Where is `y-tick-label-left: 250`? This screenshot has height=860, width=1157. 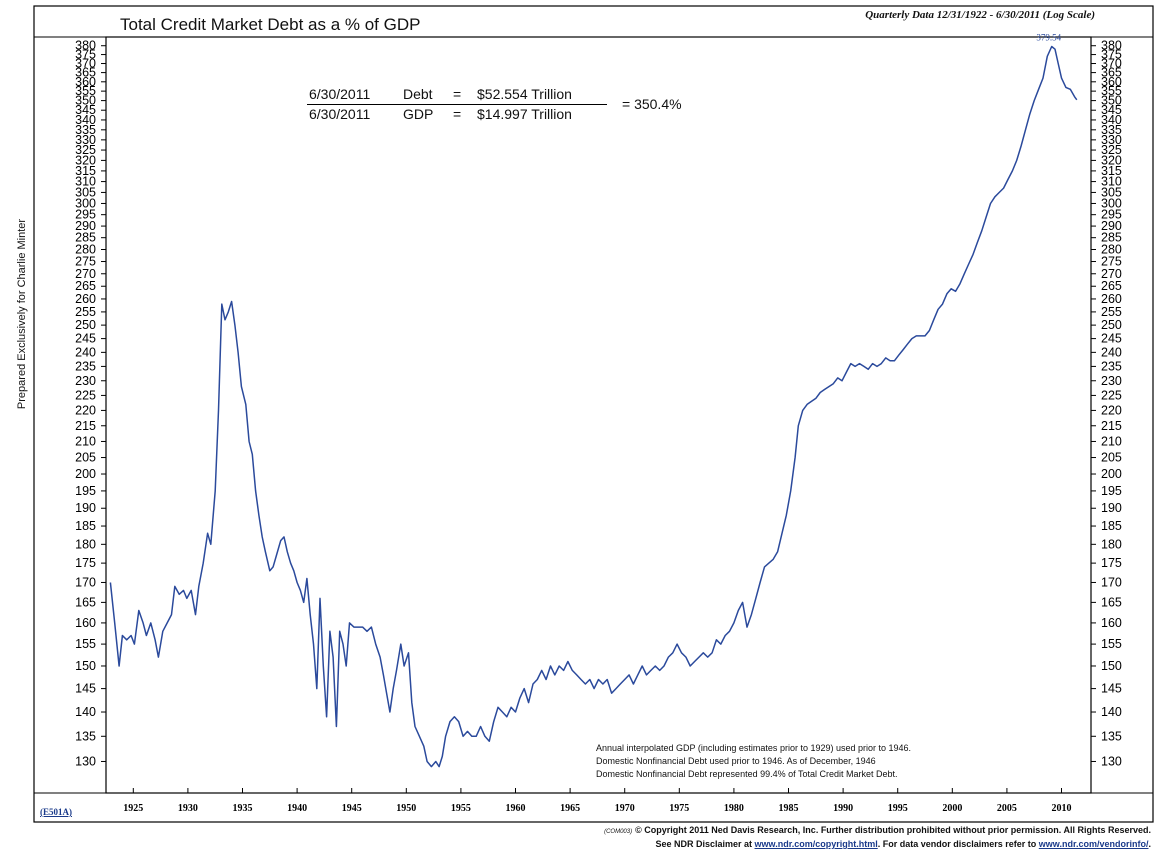 y-tick-label-left: 250 is located at coordinates (85, 325).